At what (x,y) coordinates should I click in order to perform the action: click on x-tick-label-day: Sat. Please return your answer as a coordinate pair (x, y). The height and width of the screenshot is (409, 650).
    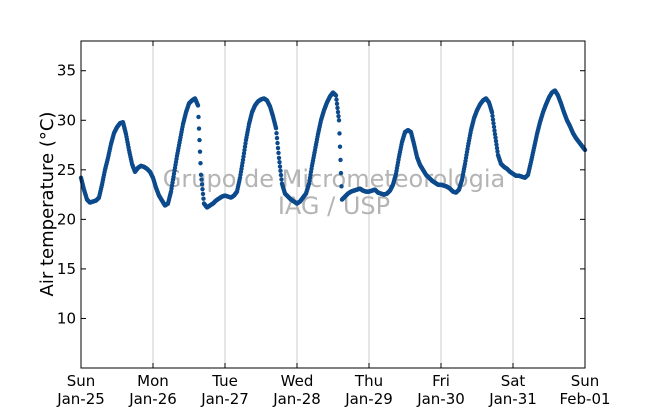
    Looking at the image, I should click on (513, 381).